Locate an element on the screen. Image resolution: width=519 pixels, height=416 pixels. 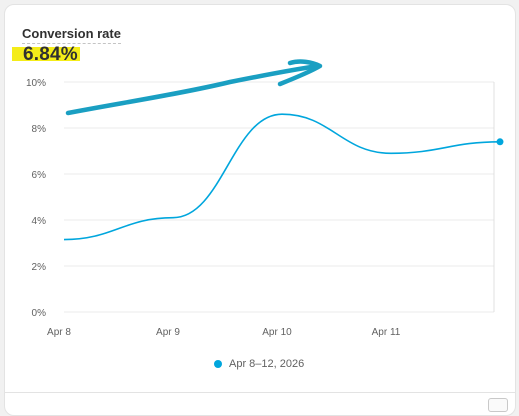
annotation-arrow-head is located at coordinates (300, 73).